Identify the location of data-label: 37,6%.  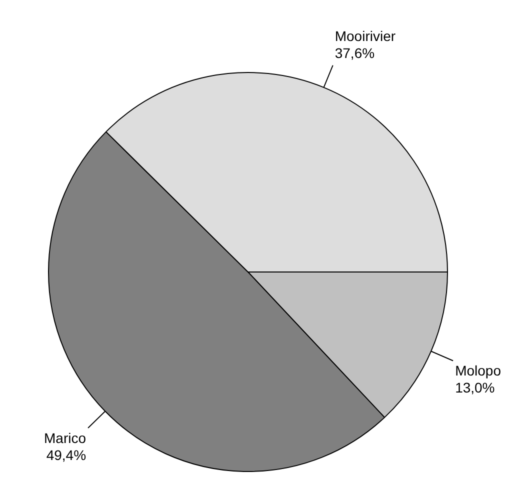
(354, 53).